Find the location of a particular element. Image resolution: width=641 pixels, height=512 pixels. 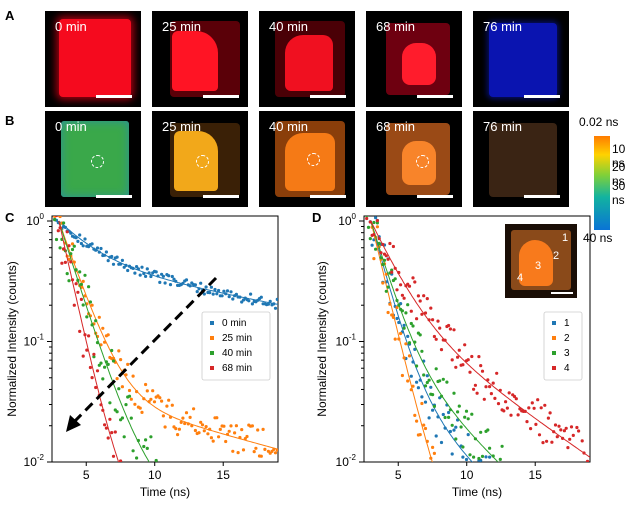

image-a-40min: 40 min is located at coordinates (307, 59).